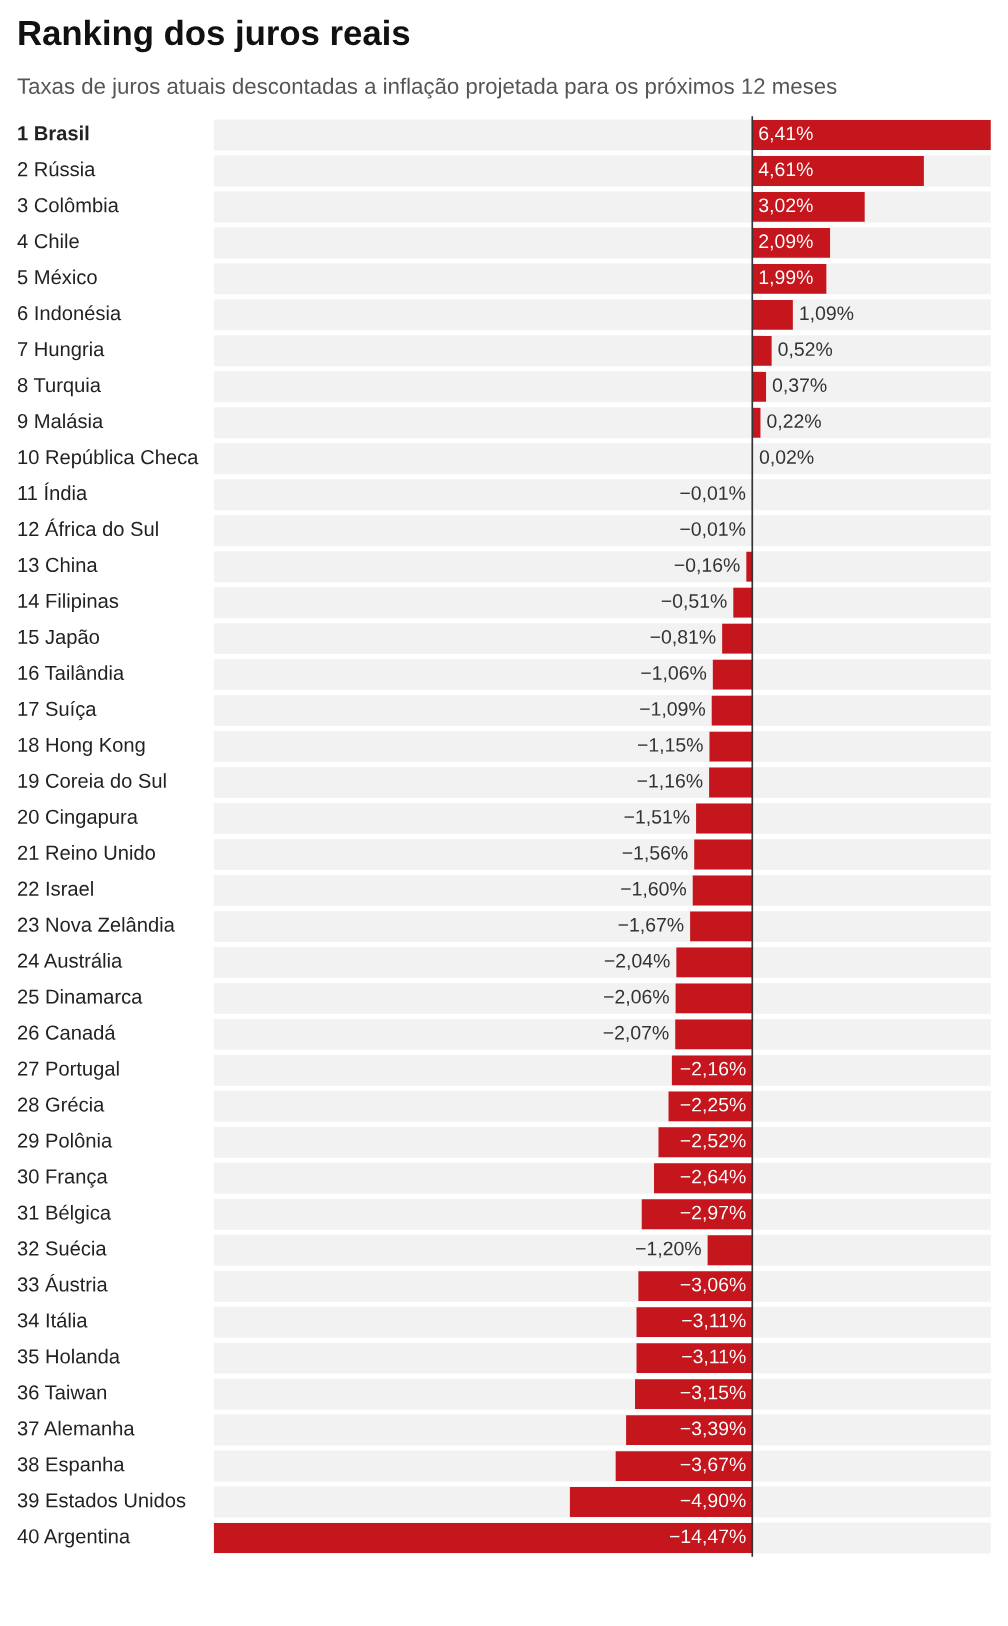 This screenshot has height=1626, width=1008. Describe the element at coordinates (71, 673) in the screenshot. I see `y-tick-label: 16 Tailândia` at that location.